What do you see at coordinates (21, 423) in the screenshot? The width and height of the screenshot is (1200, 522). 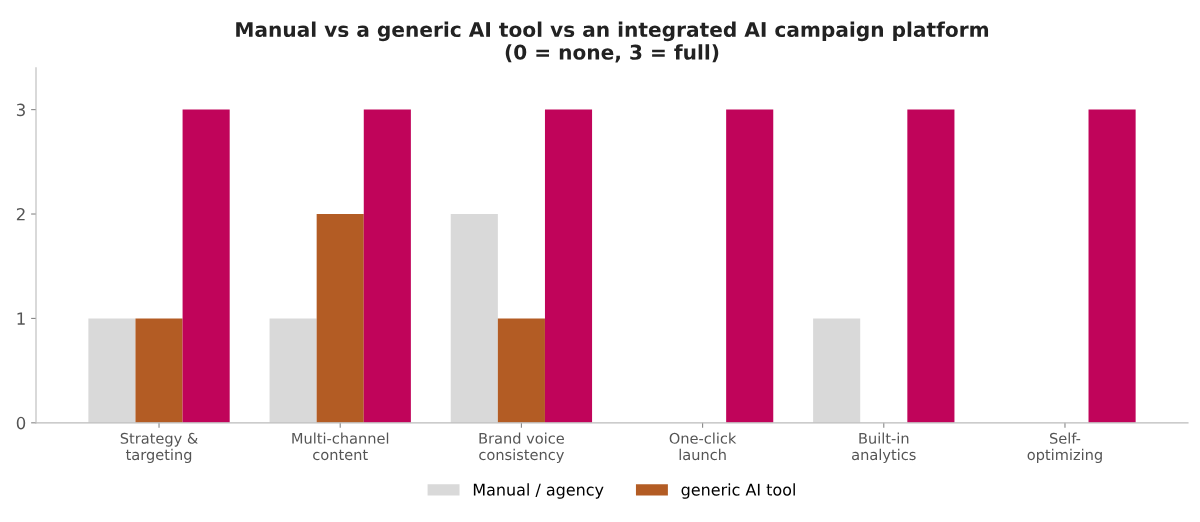 I see `y-tick-label: 0` at bounding box center [21, 423].